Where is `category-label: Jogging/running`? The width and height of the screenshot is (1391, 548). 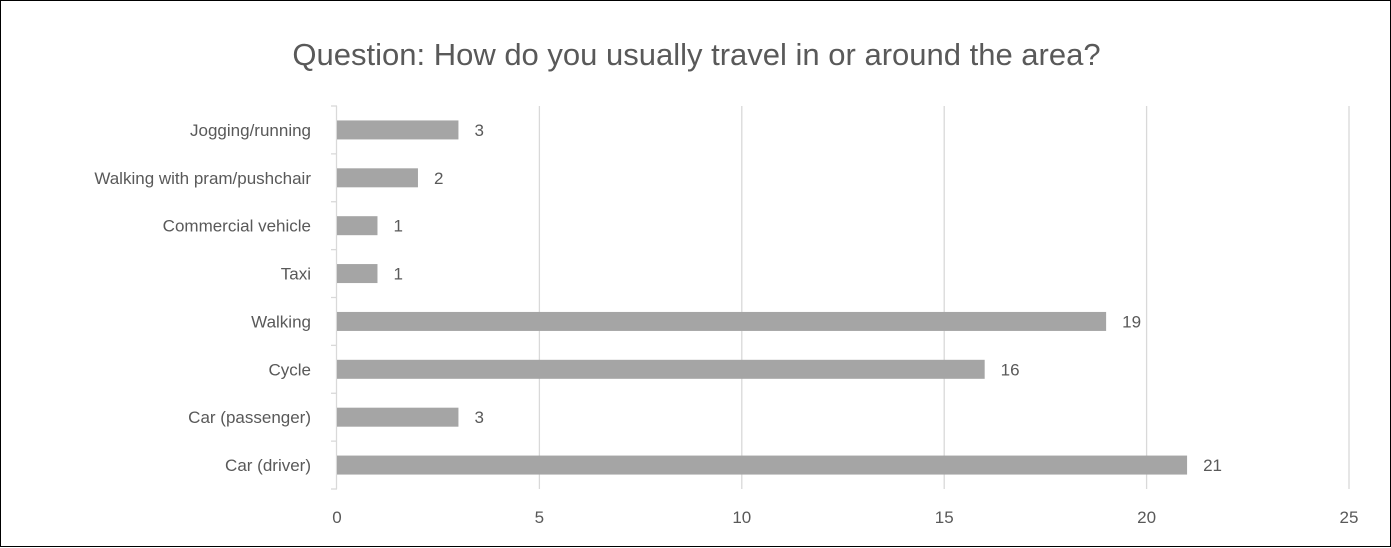
category-label: Jogging/running is located at coordinates (250, 130).